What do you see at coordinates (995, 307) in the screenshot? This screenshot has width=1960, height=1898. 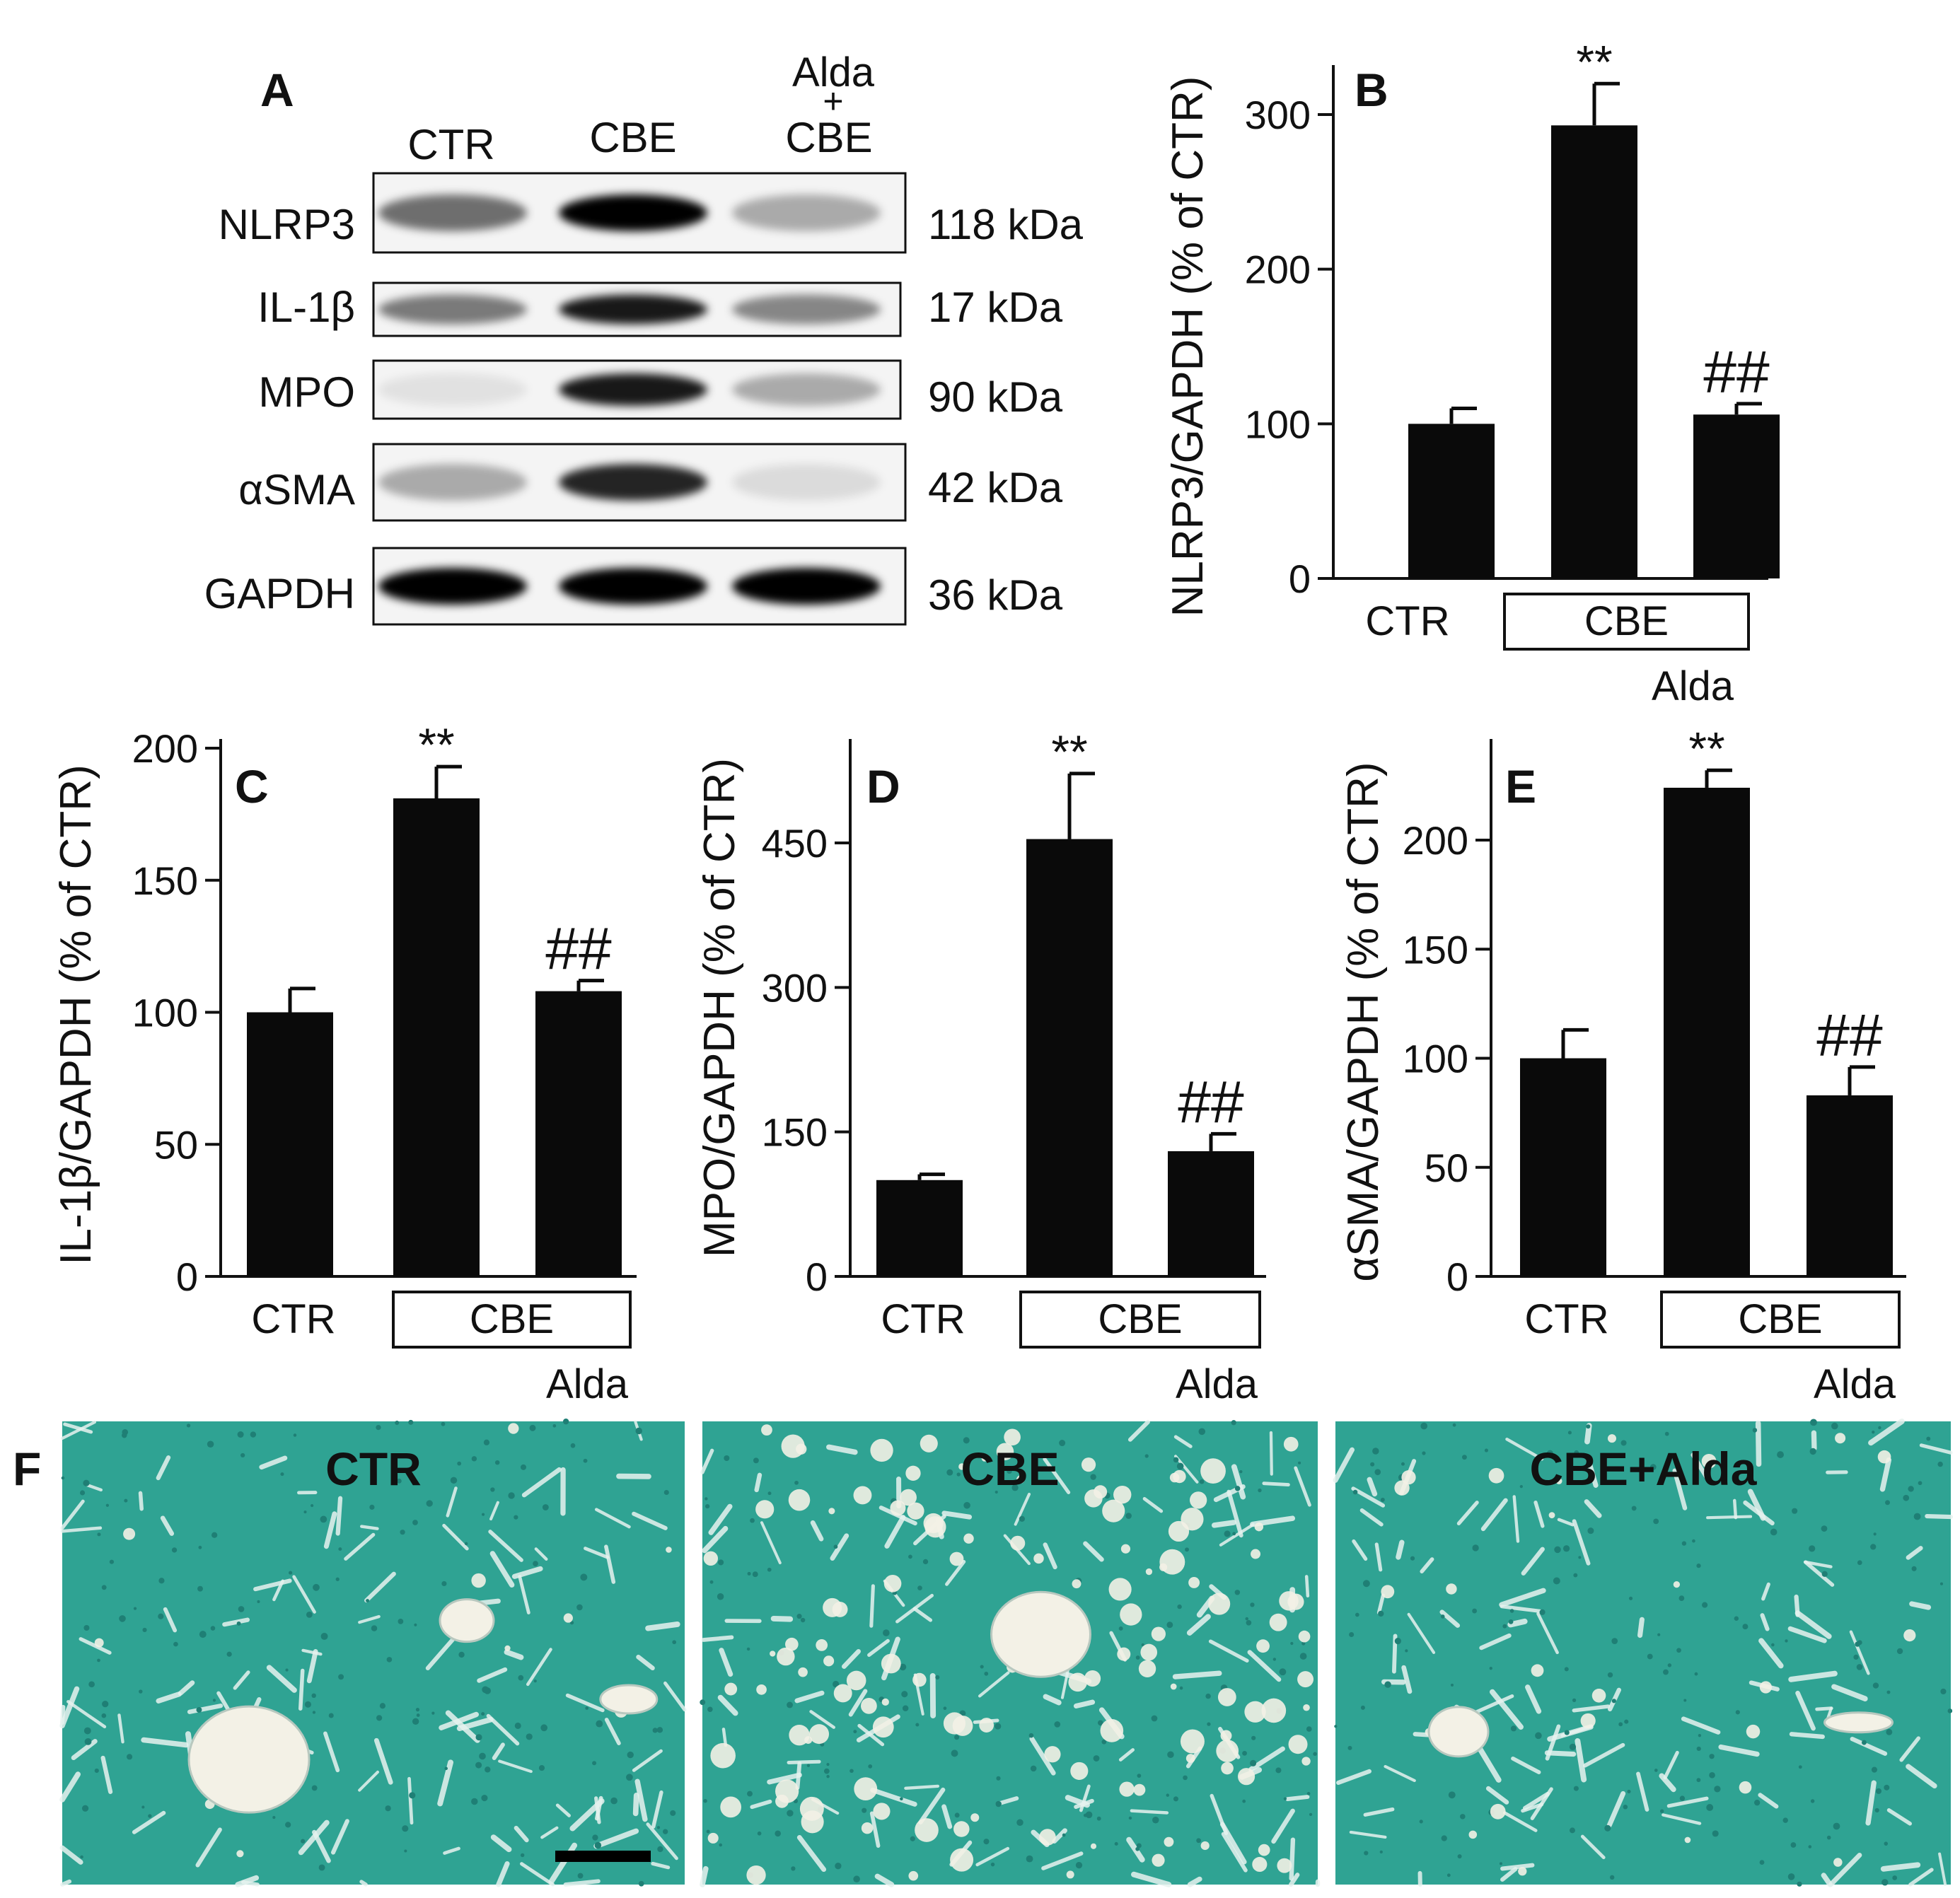 I see `blot-kda-label: 17 kDa` at bounding box center [995, 307].